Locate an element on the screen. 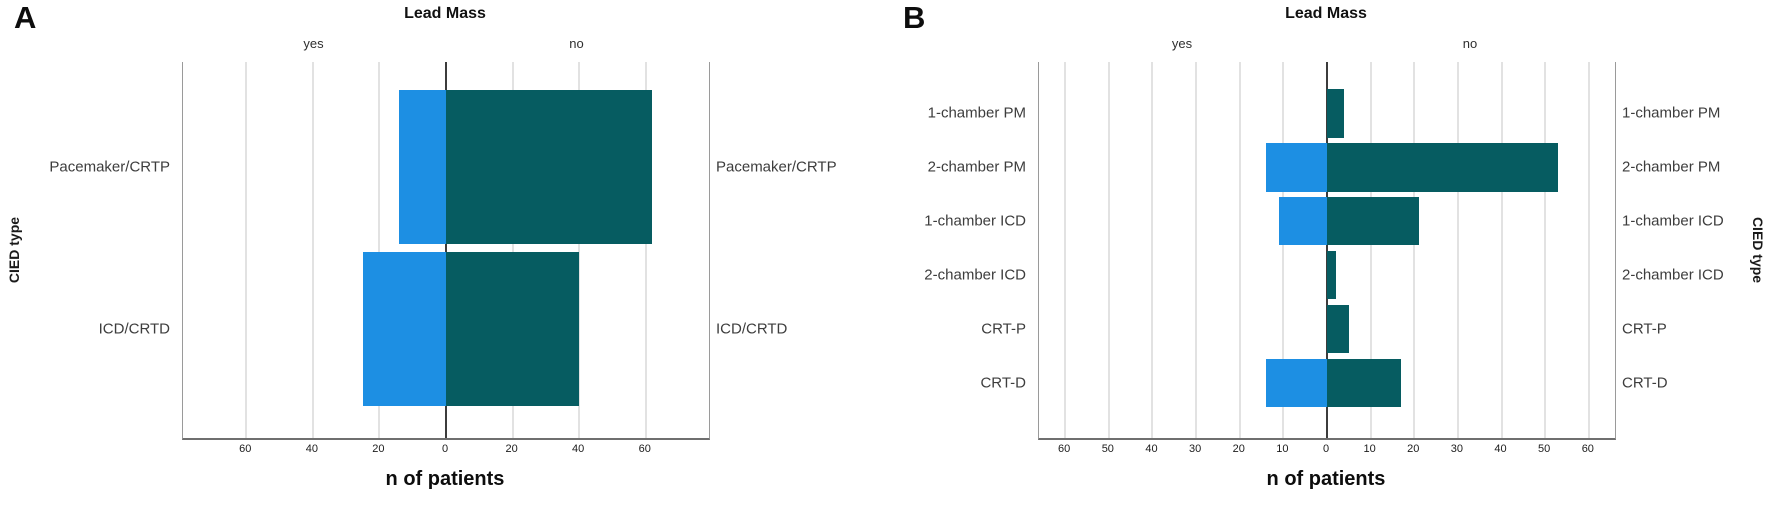 Image resolution: width=1772 pixels, height=510 pixels. panel-letter: B is located at coordinates (915, 17).